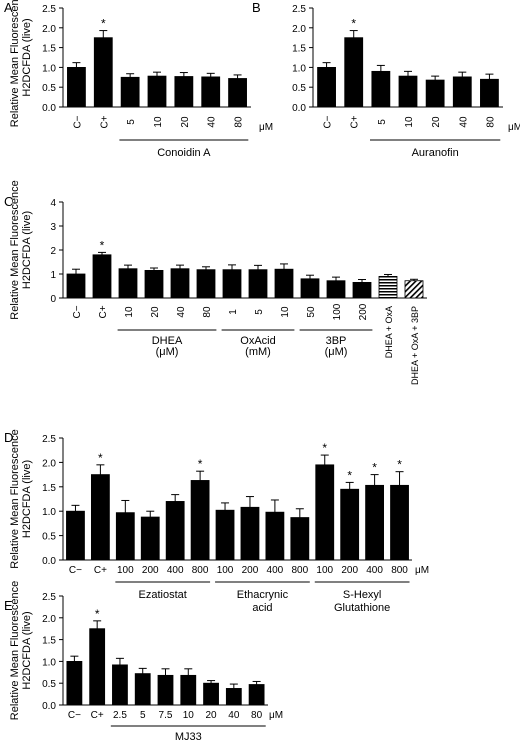 The height and width of the screenshot is (746, 520). What do you see at coordinates (53, 251) in the screenshot?
I see `y-tick-label: 2` at bounding box center [53, 251].